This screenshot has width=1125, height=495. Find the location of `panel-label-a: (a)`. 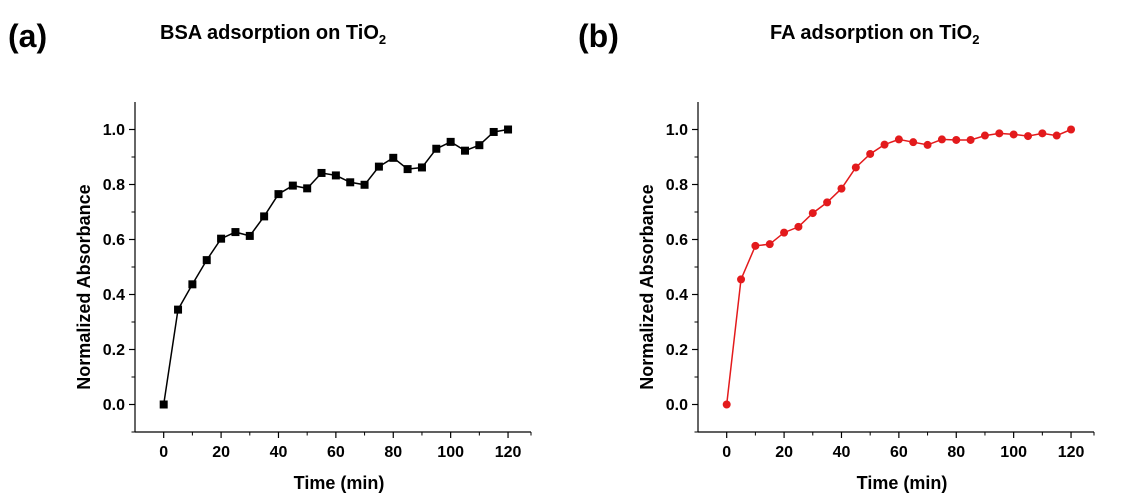

panel-label-a: (a) is located at coordinates (28, 36).